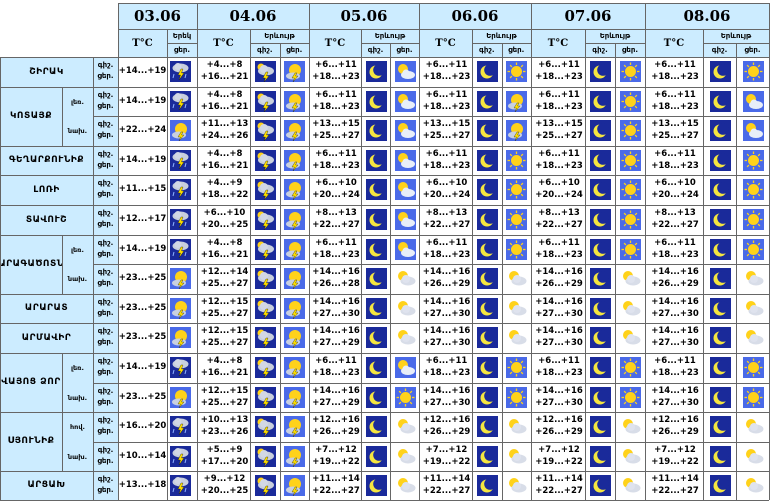  Describe the element at coordinates (224, 136) in the screenshot. I see `day-temp: +24...+26` at that location.